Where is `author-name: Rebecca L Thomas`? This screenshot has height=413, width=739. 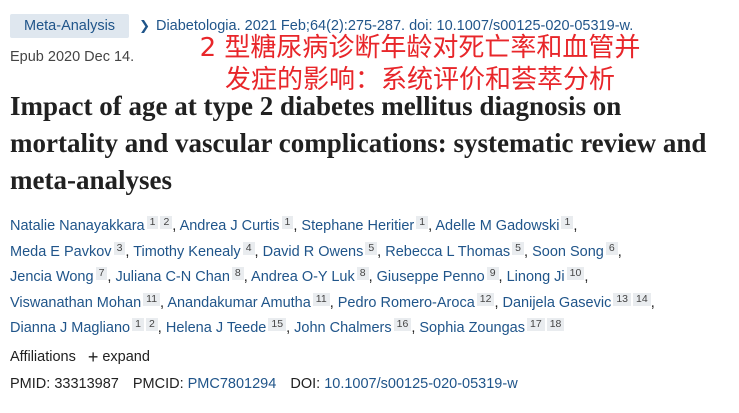 author-name: Rebecca L Thomas is located at coordinates (448, 251).